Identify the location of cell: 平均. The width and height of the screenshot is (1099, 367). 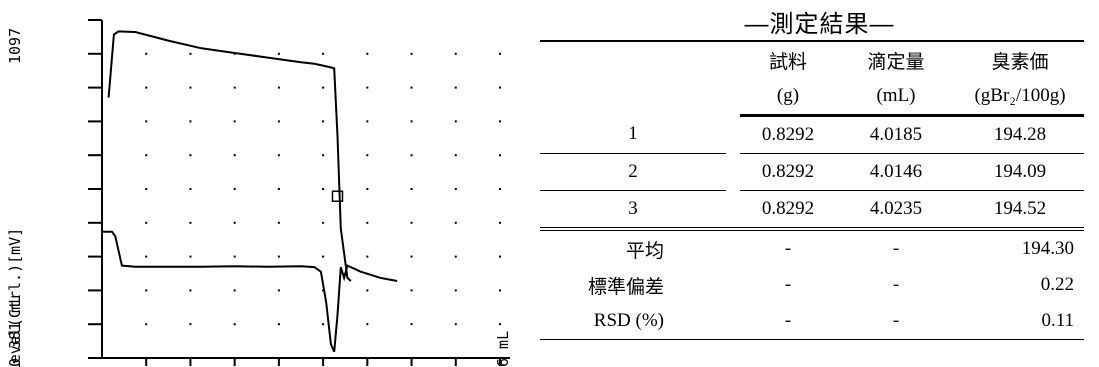
(644, 251).